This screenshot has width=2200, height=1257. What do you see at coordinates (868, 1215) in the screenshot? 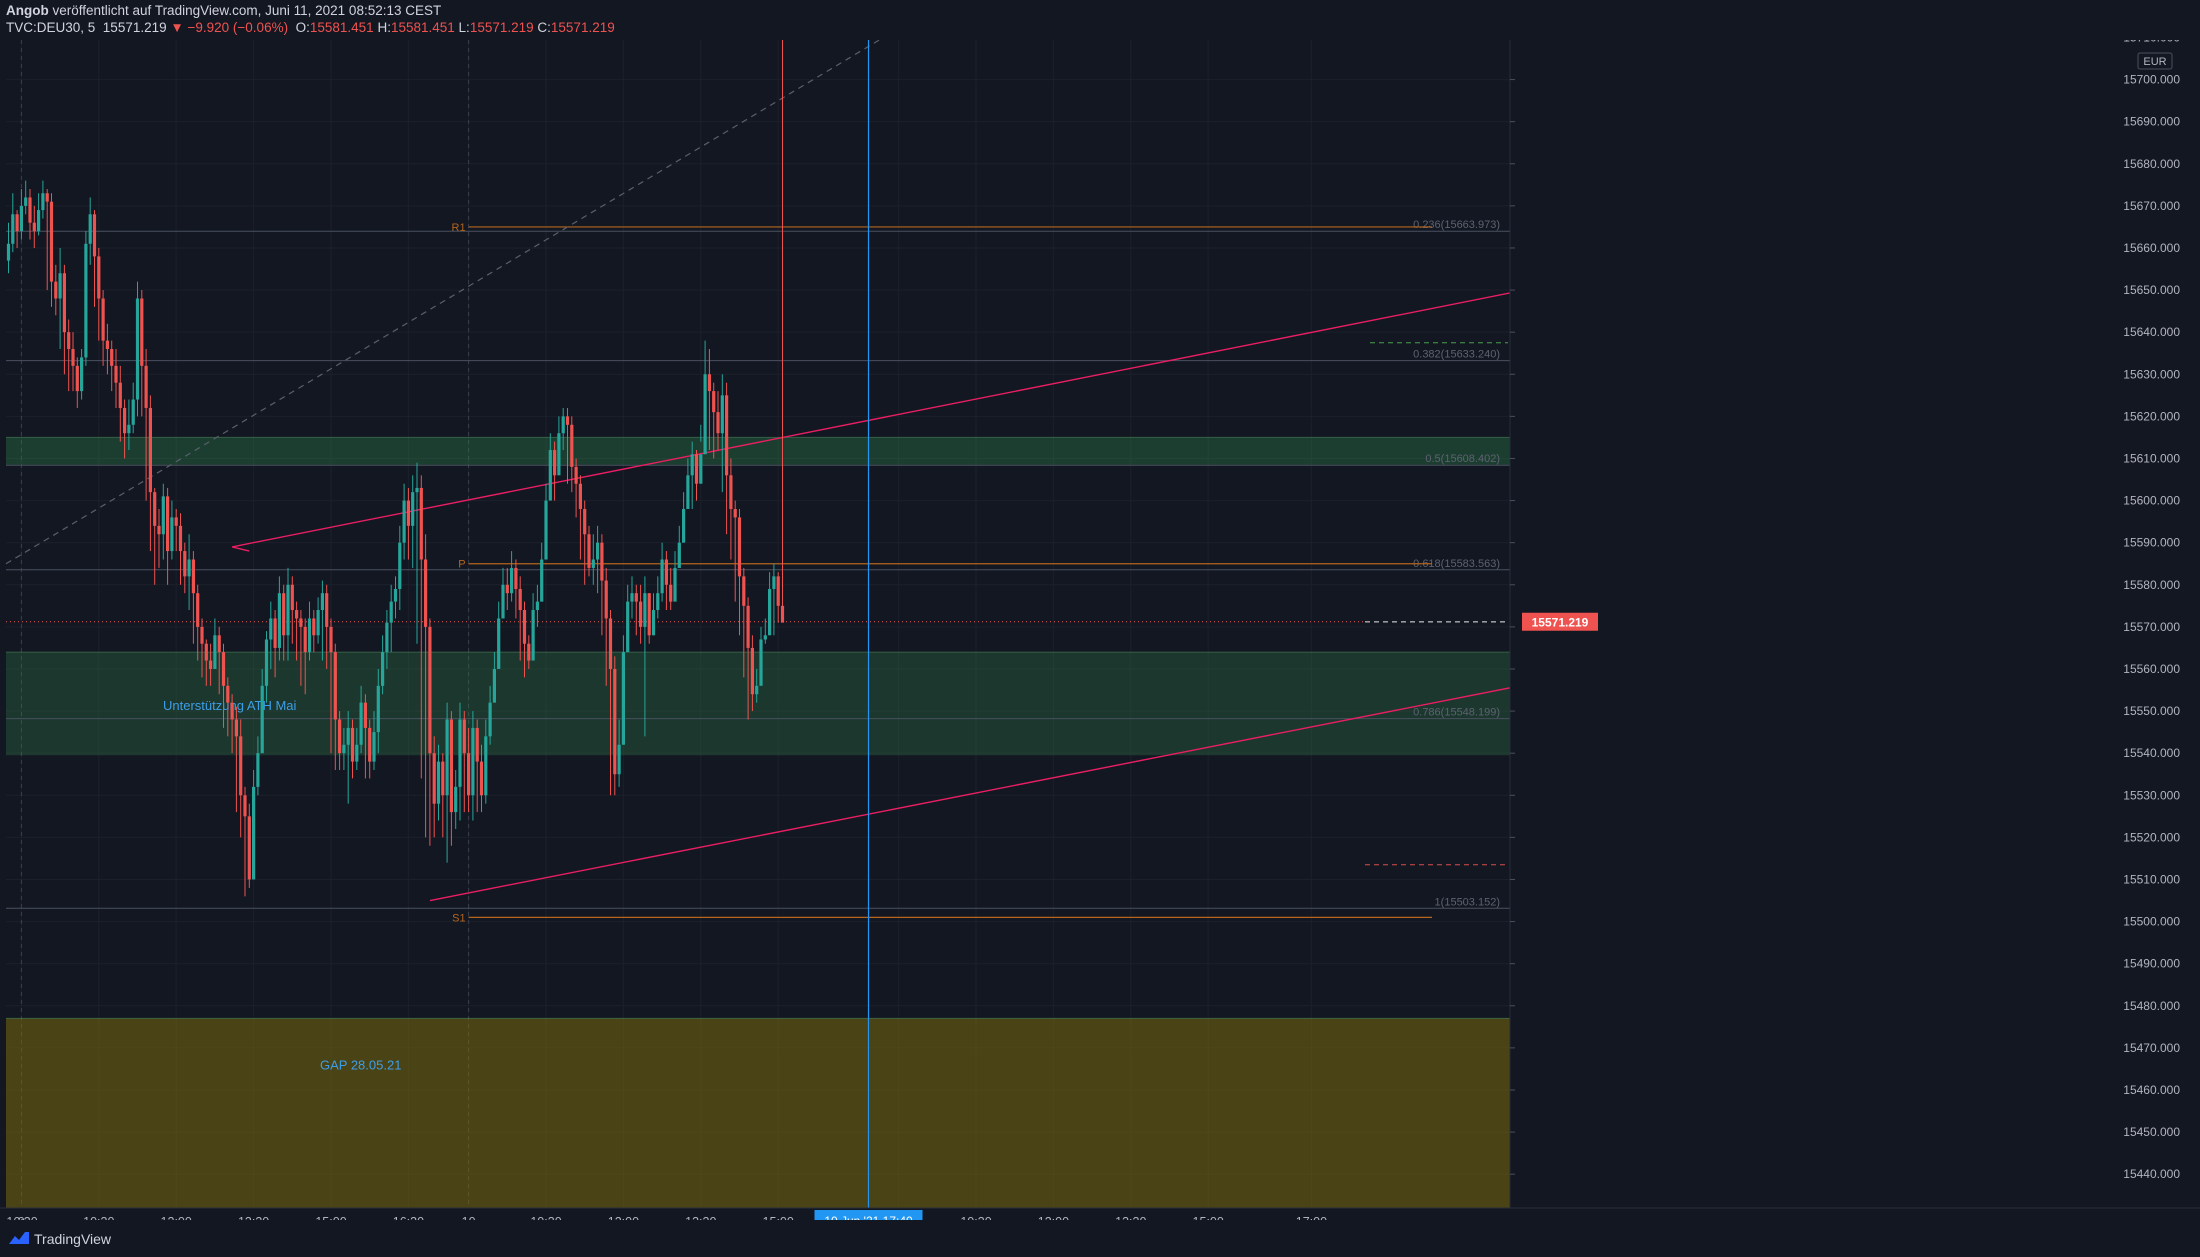
I see `cursor-time-badge` at bounding box center [868, 1215].